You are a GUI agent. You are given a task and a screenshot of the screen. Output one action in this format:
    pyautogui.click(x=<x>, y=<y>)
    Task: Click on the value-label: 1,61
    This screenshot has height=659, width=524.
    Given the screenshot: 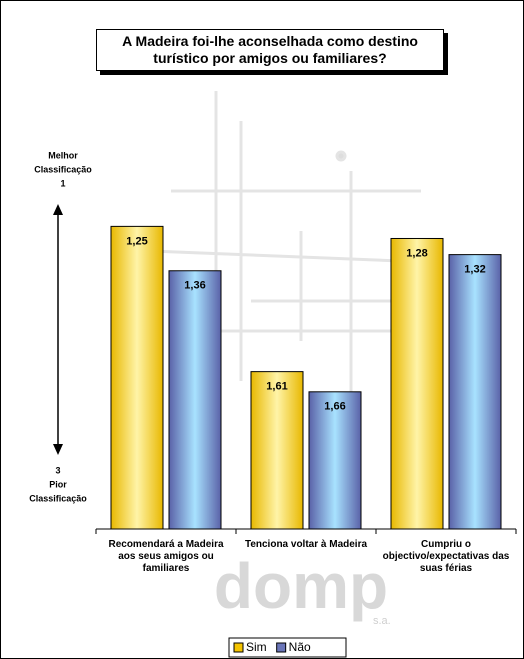 What is the action you would take?
    pyautogui.click(x=276, y=387)
    